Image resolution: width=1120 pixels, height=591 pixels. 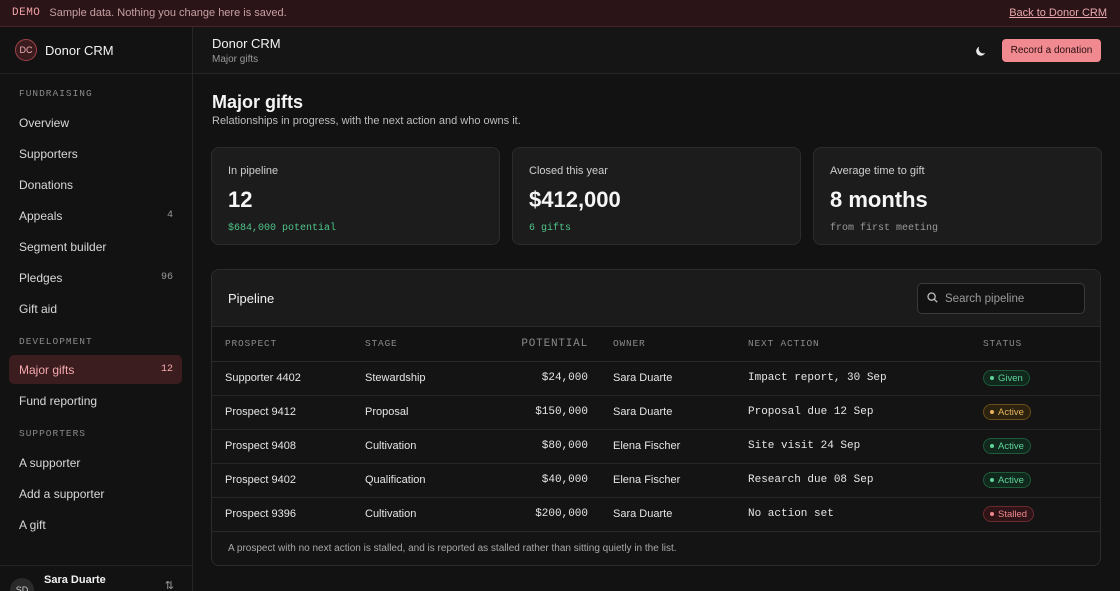 I want to click on sidebar-item-donations: Donations, so click(x=95, y=184).